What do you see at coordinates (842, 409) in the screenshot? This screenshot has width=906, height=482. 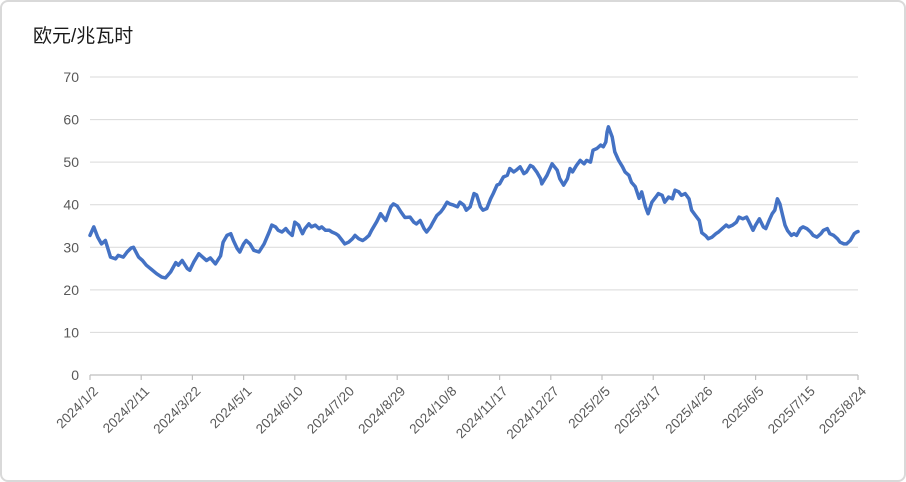 I see `x-tick-label: 2025/8/24` at bounding box center [842, 409].